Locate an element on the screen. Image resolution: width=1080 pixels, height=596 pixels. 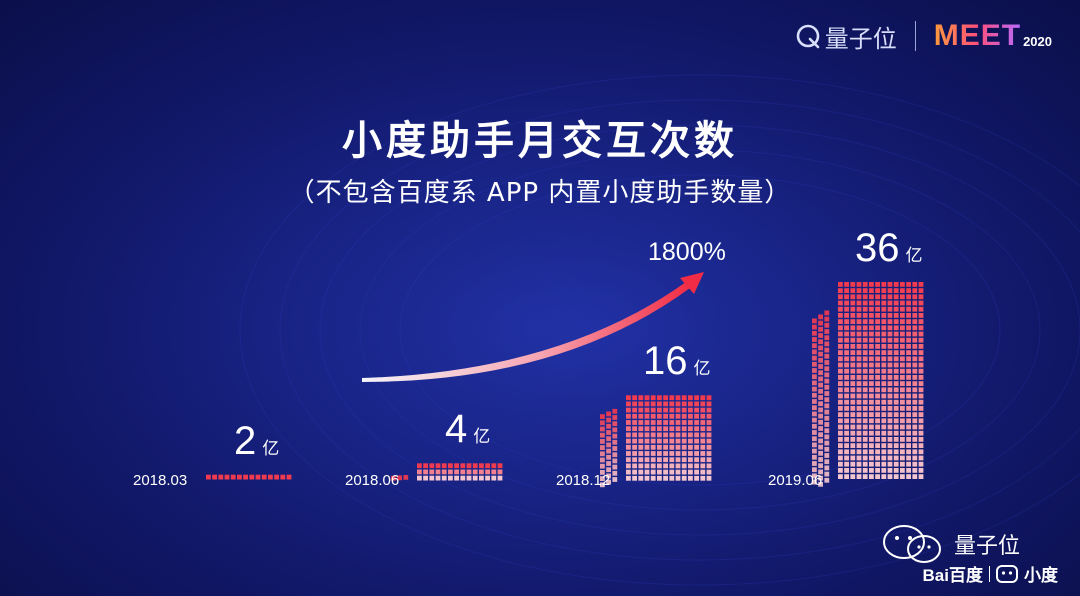
value-number: 2 is located at coordinates (245, 440).